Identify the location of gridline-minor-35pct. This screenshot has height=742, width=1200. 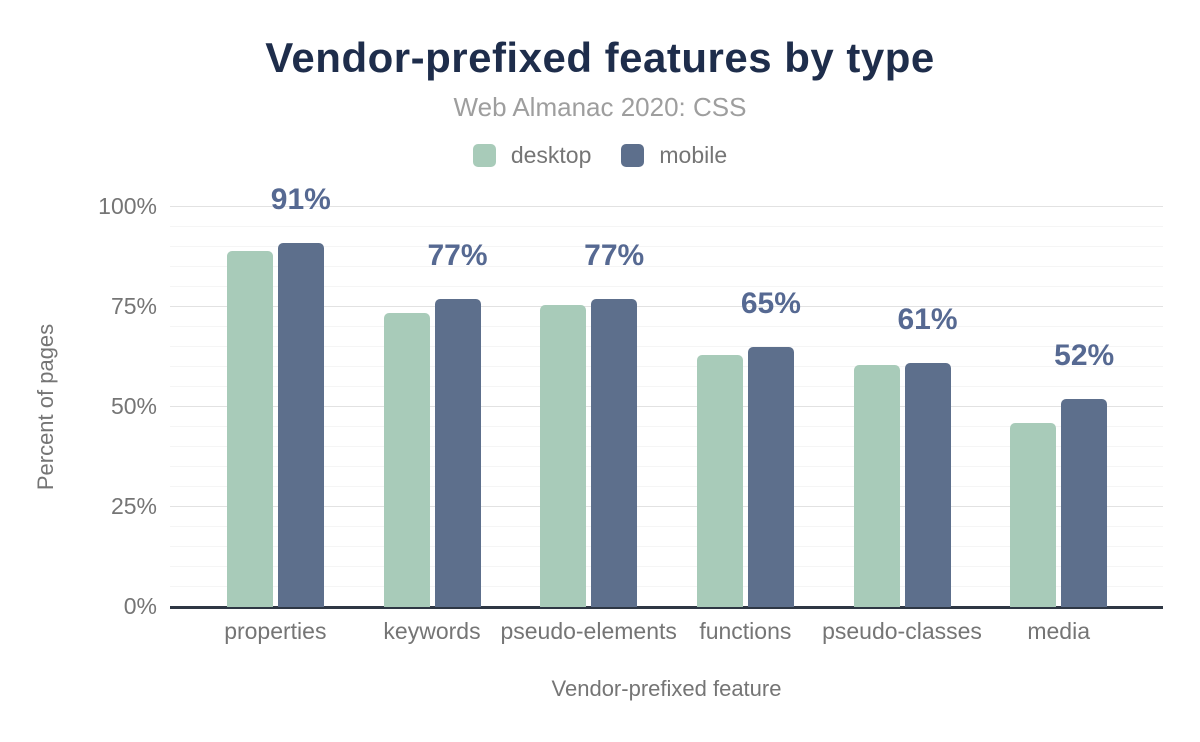
(666, 466).